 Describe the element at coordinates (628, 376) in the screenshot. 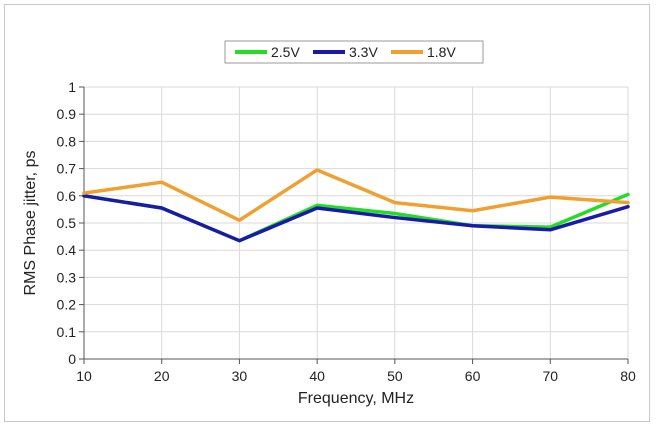

I see `x-tick-label: 80` at that location.